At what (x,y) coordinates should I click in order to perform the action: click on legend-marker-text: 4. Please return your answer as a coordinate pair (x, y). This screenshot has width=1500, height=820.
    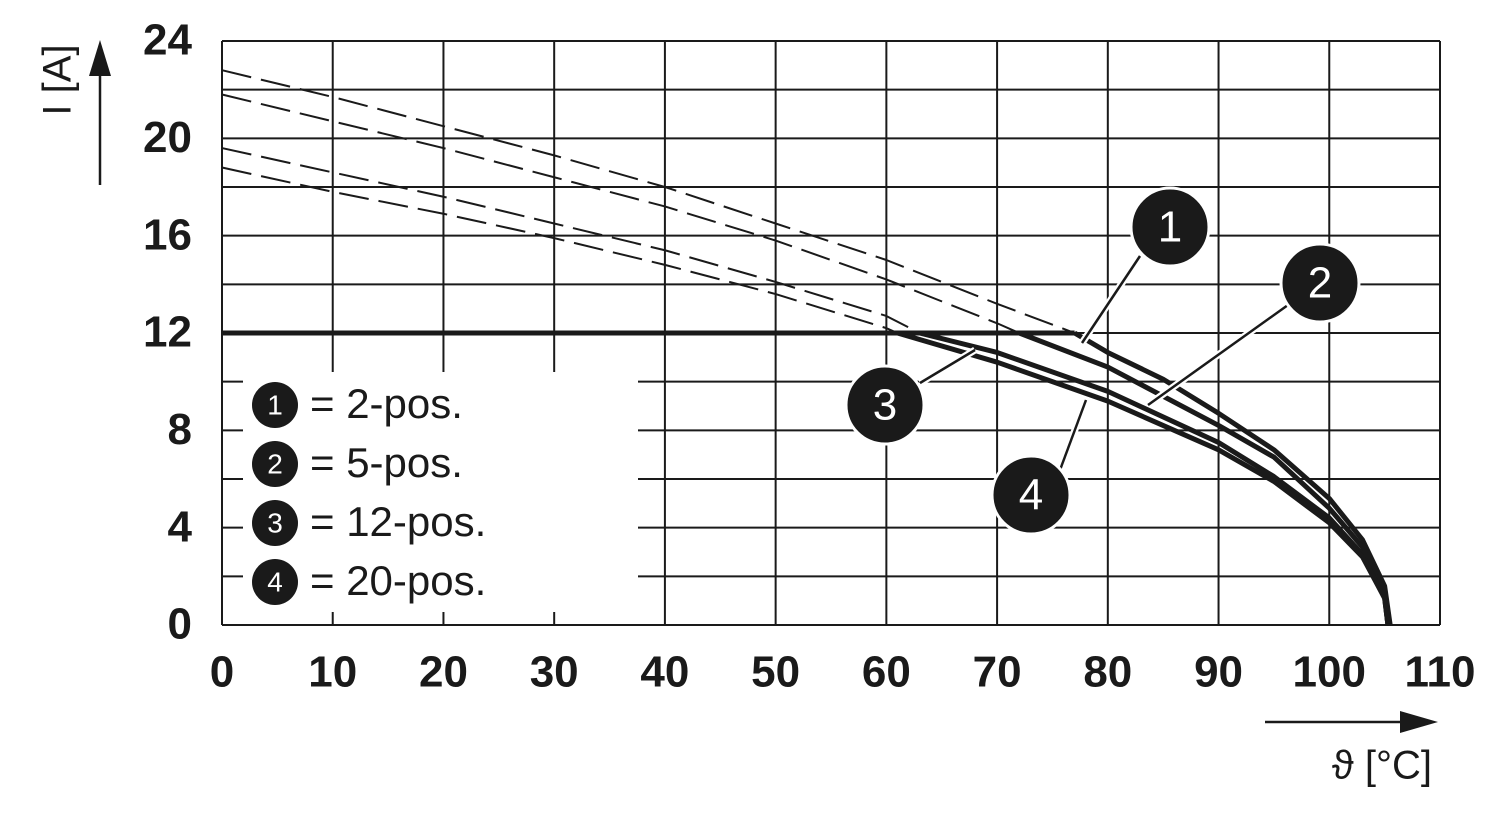
    Looking at the image, I should click on (275, 581).